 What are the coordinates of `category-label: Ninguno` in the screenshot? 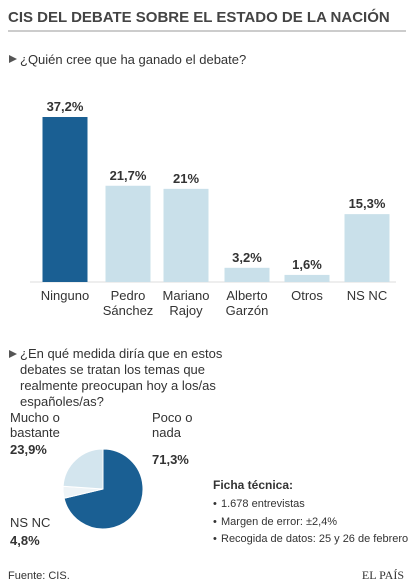 It's located at (65, 295).